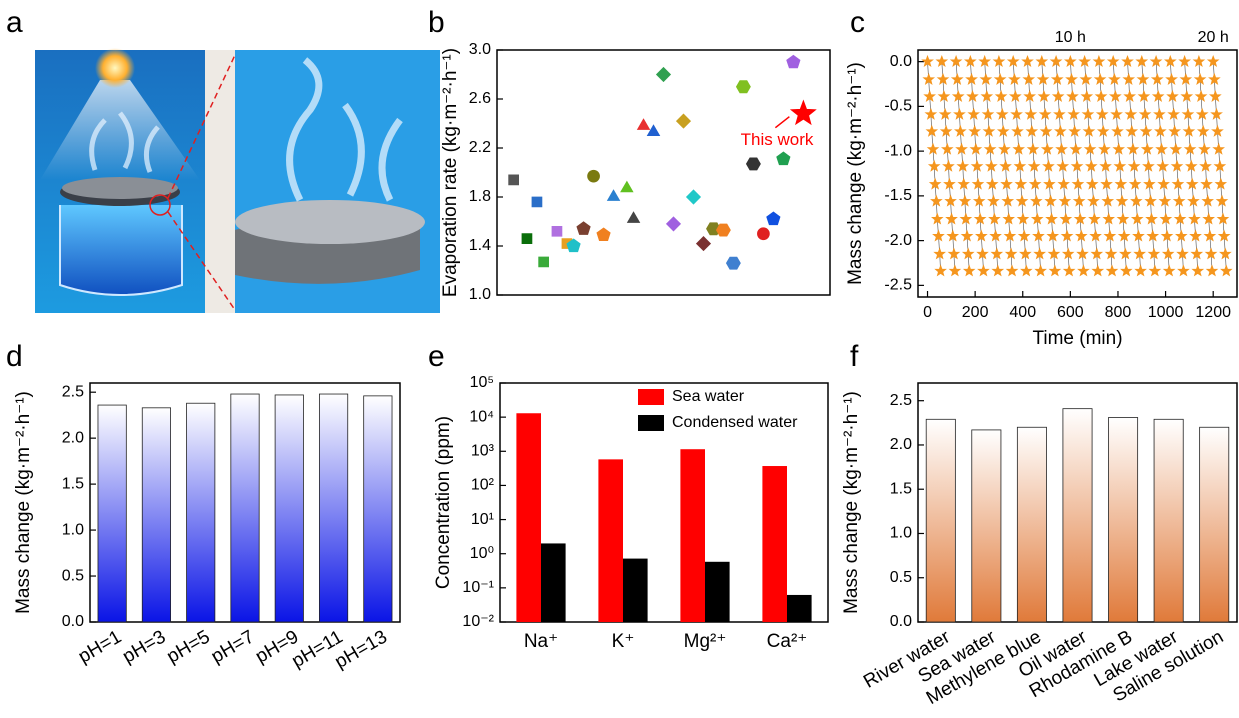 This screenshot has height=718, width=1239. I want to click on y-tick-label: 0.0, so click(901, 621).